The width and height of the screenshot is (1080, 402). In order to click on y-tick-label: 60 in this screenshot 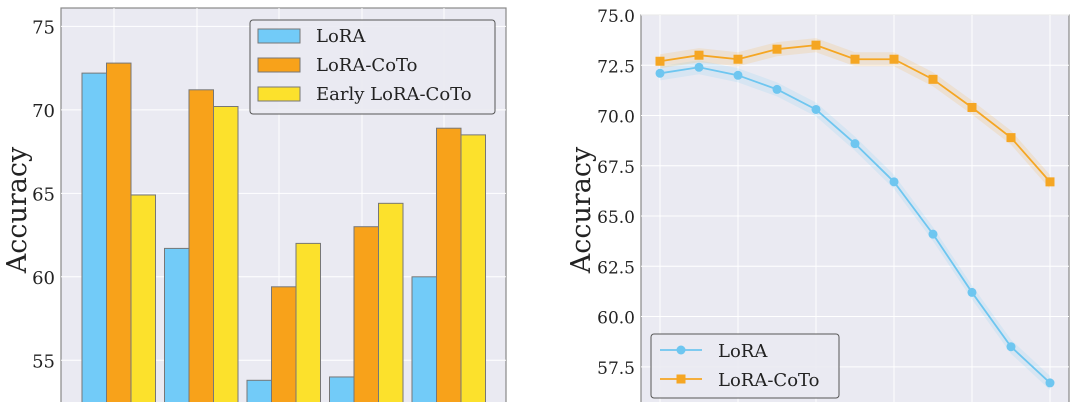, I will do `click(43, 278)`.